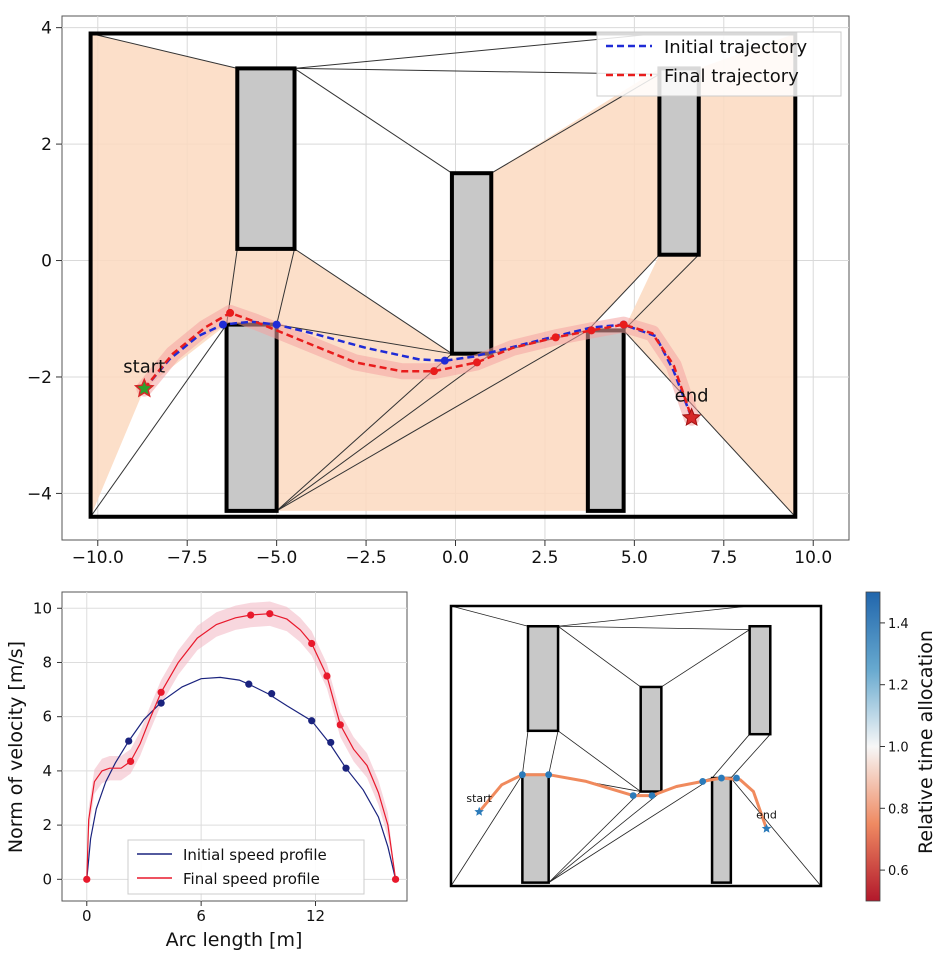  Describe the element at coordinates (201, 916) in the screenshot. I see `speed-x-tick-label: 6` at that location.